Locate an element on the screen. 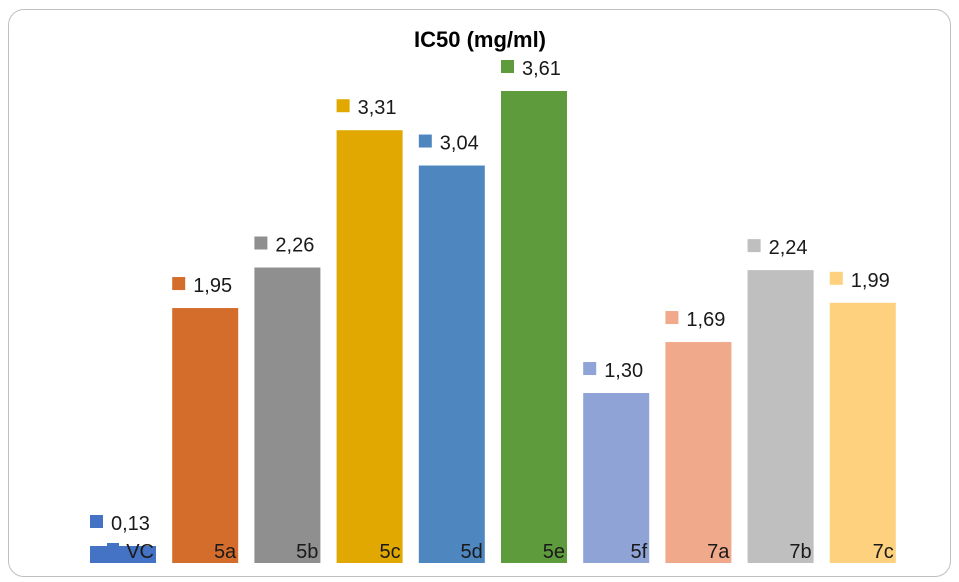 This screenshot has width=959, height=582. category-label-5a: 5a is located at coordinates (225, 552).